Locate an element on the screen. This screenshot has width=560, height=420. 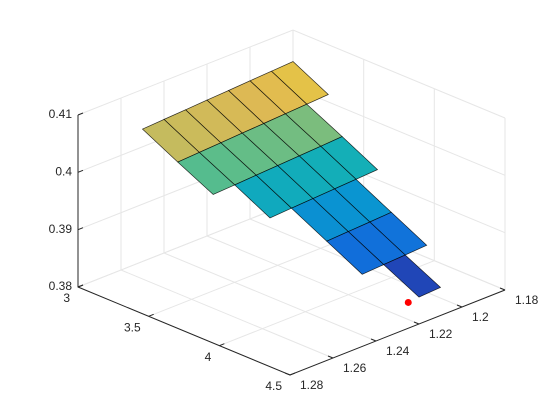
z-tick-label: 0.4 is located at coordinates (63, 172).